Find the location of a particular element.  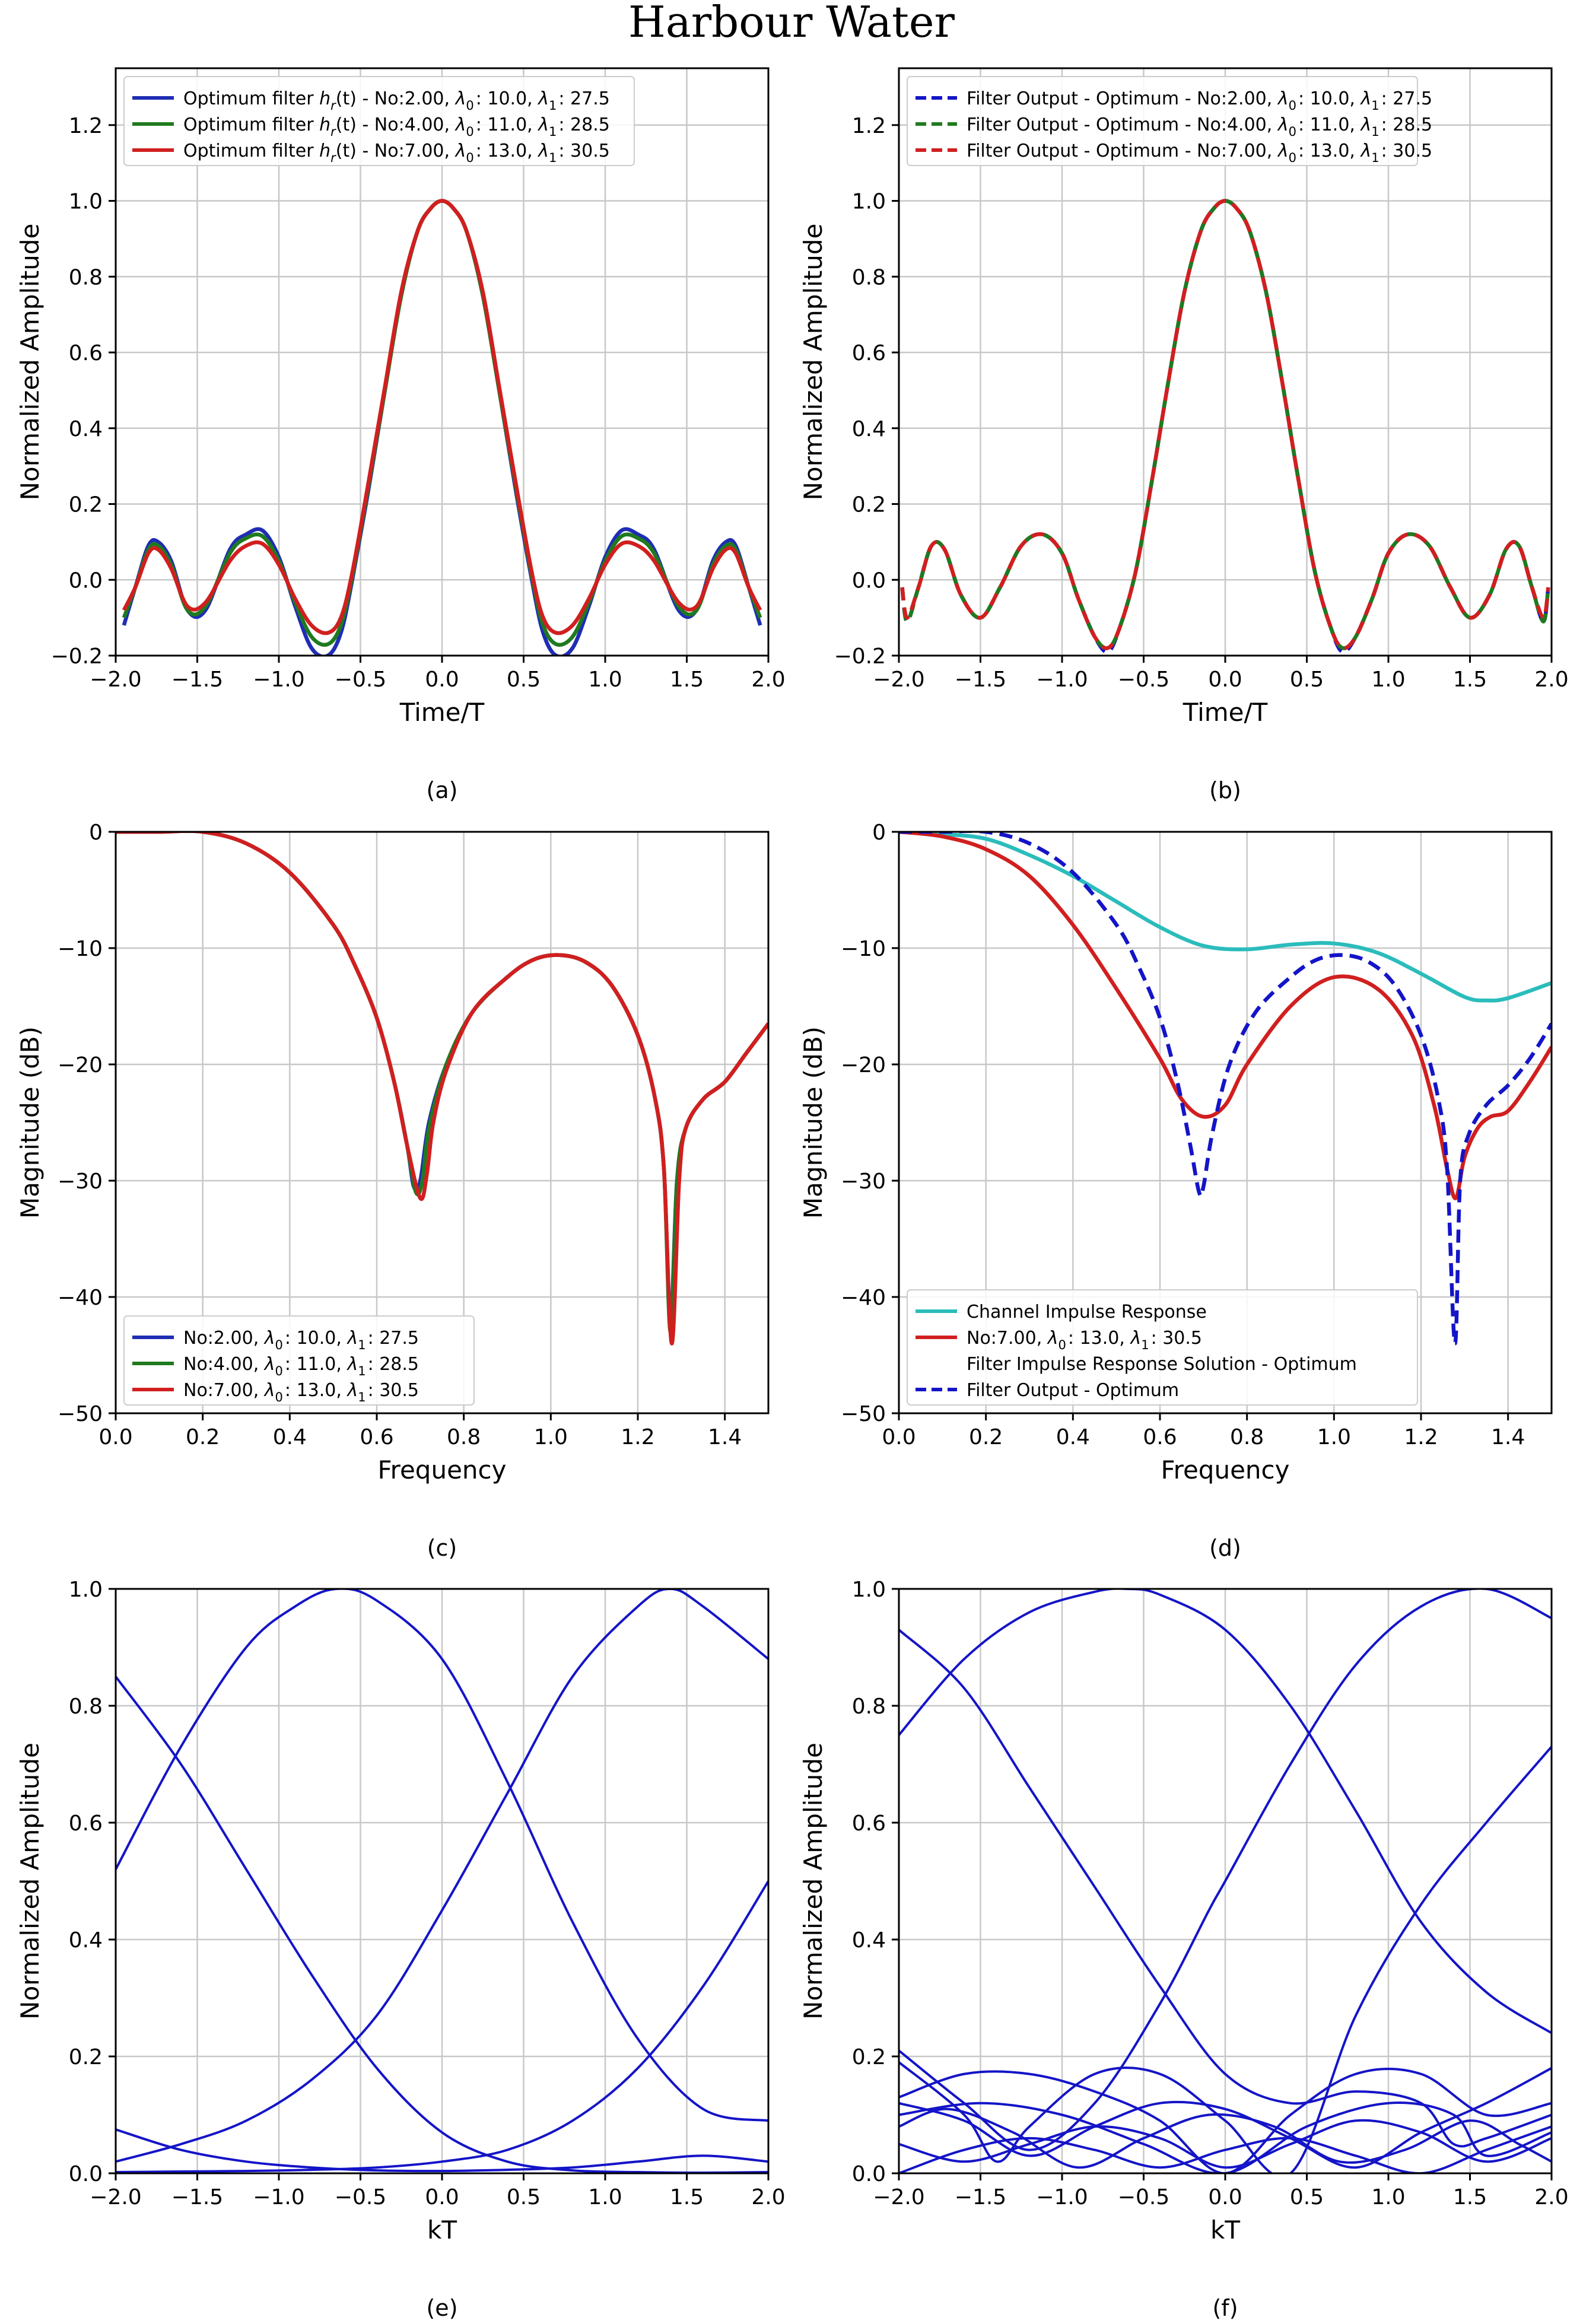

panel-caption: (f) is located at coordinates (1225, 2308).